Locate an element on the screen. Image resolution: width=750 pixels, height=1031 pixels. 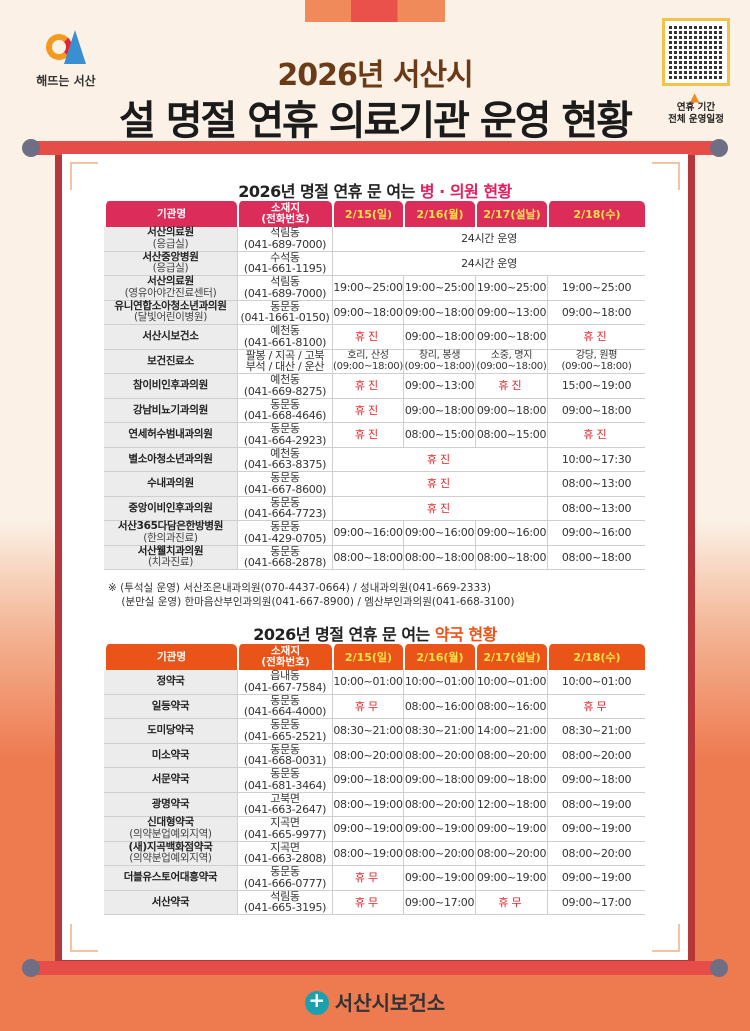
institution-name: 도미당약국 is located at coordinates (170, 730).